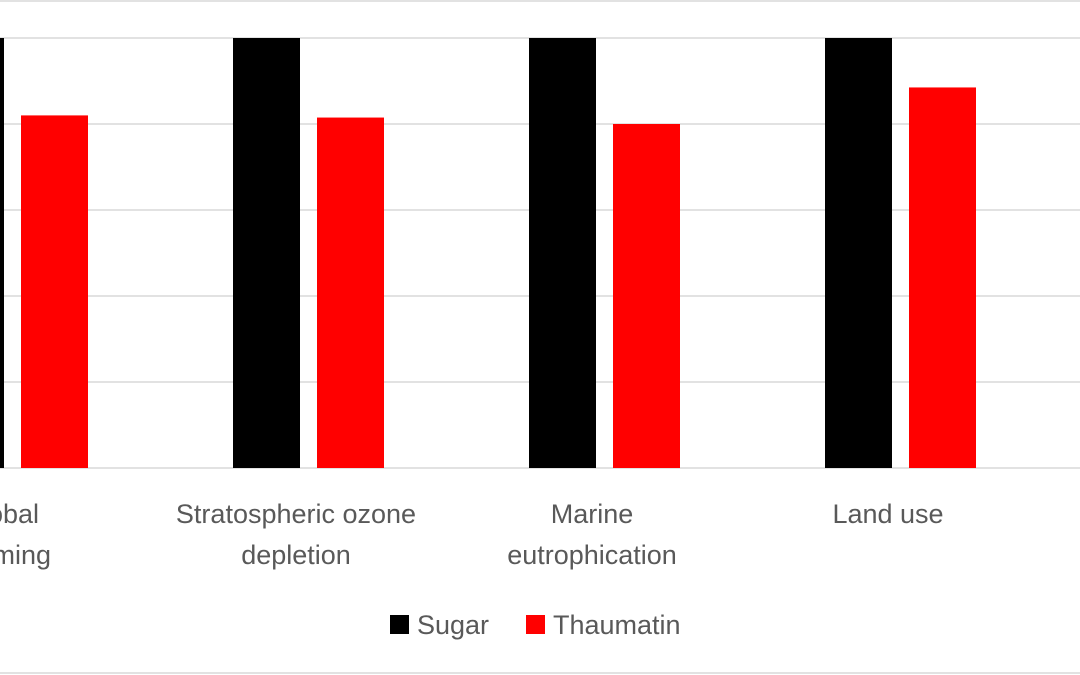 The height and width of the screenshot is (675, 1080). I want to click on category-label-0: Globalwarming, so click(25, 534).